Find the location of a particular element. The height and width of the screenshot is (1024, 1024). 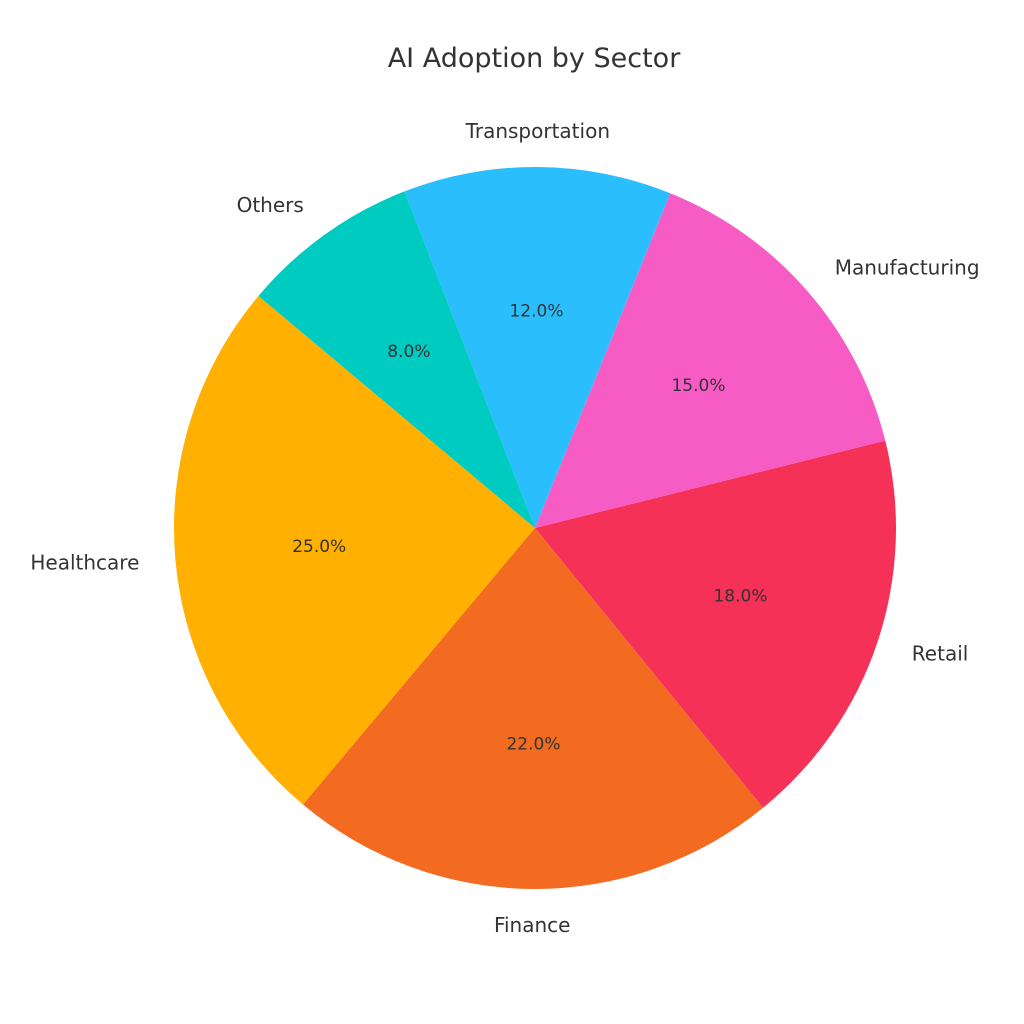

pie-slice-manufacturing is located at coordinates (710, 361).